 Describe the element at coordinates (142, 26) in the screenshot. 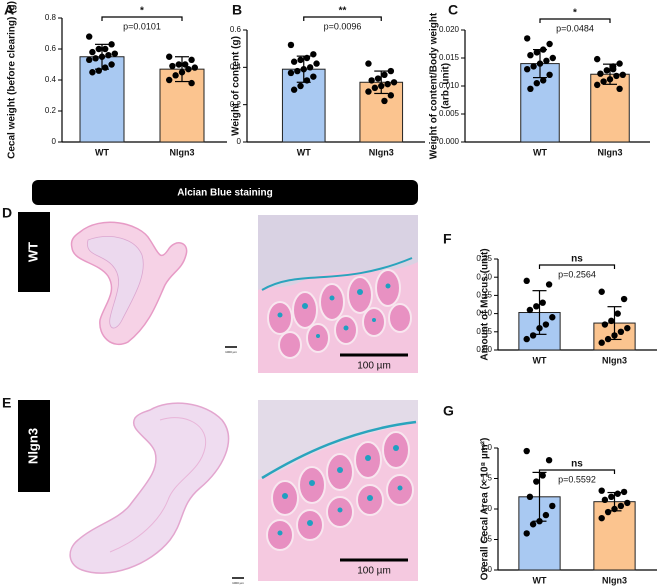

I see `p-value: p=0.0101` at that location.